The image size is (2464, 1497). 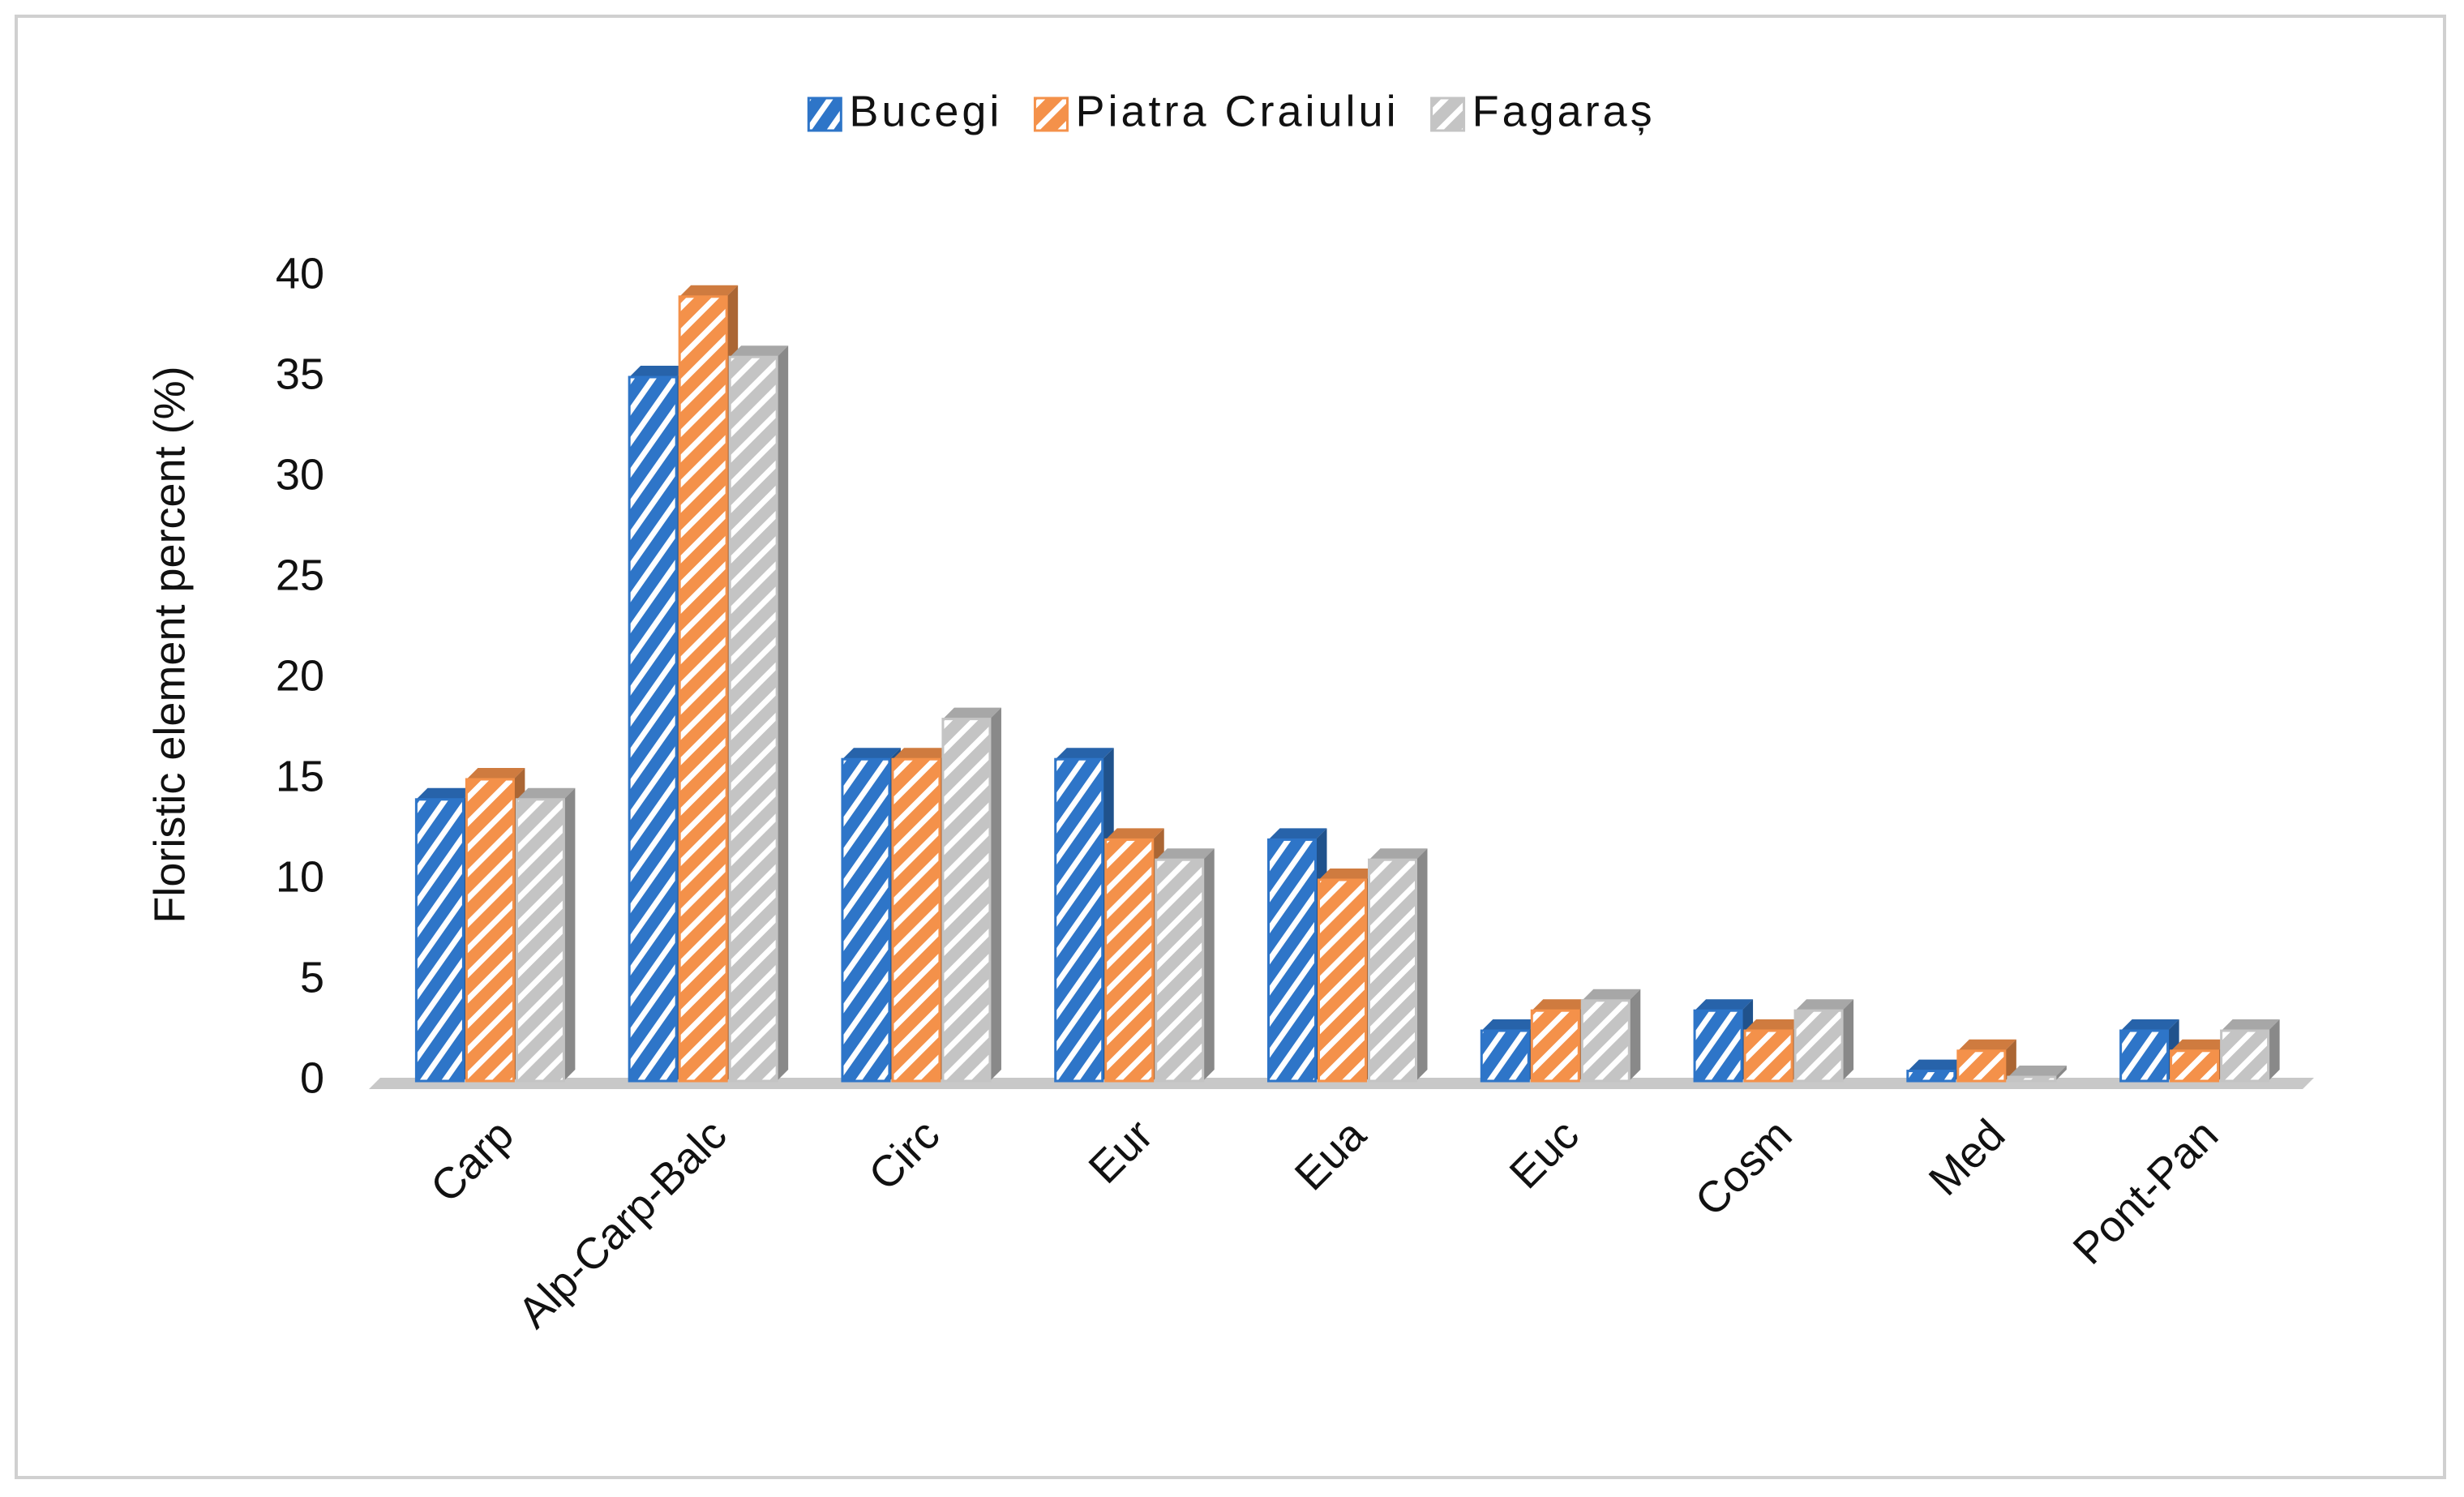 What do you see at coordinates (300, 776) in the screenshot?
I see `y-tick-label: 15` at bounding box center [300, 776].